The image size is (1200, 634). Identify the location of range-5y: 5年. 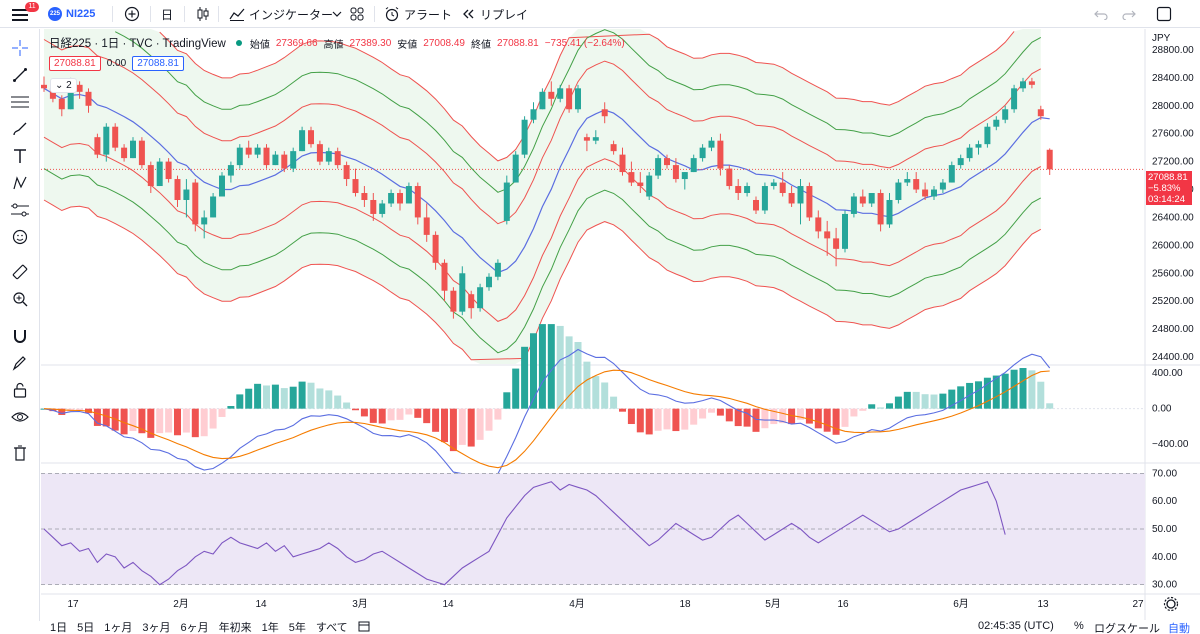
(297, 628).